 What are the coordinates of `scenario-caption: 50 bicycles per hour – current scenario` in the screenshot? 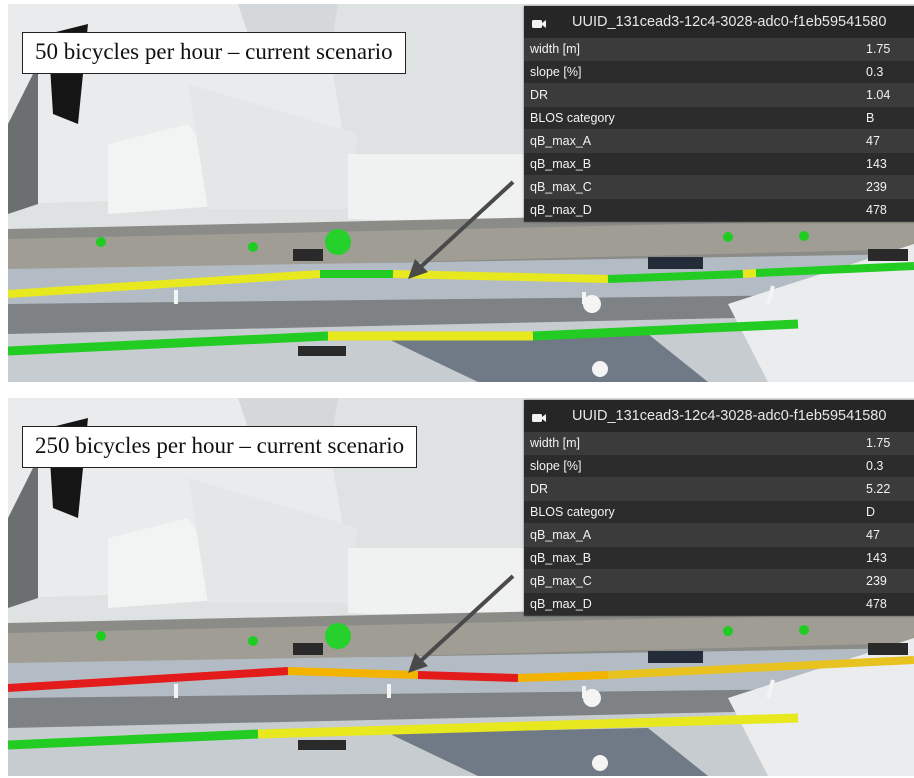 It's located at (214, 53).